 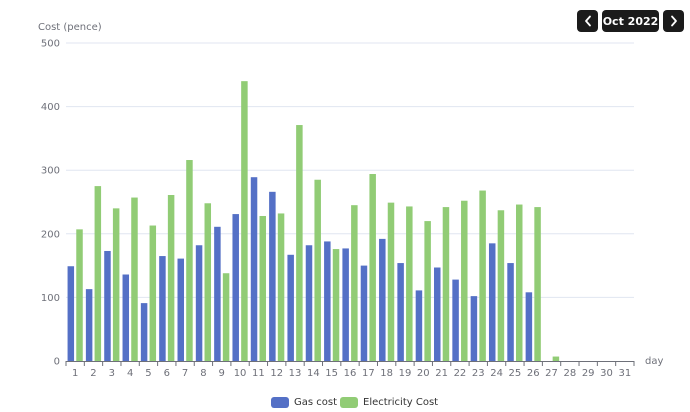 What do you see at coordinates (313, 373) in the screenshot?
I see `x-tick-label: 14` at bounding box center [313, 373].